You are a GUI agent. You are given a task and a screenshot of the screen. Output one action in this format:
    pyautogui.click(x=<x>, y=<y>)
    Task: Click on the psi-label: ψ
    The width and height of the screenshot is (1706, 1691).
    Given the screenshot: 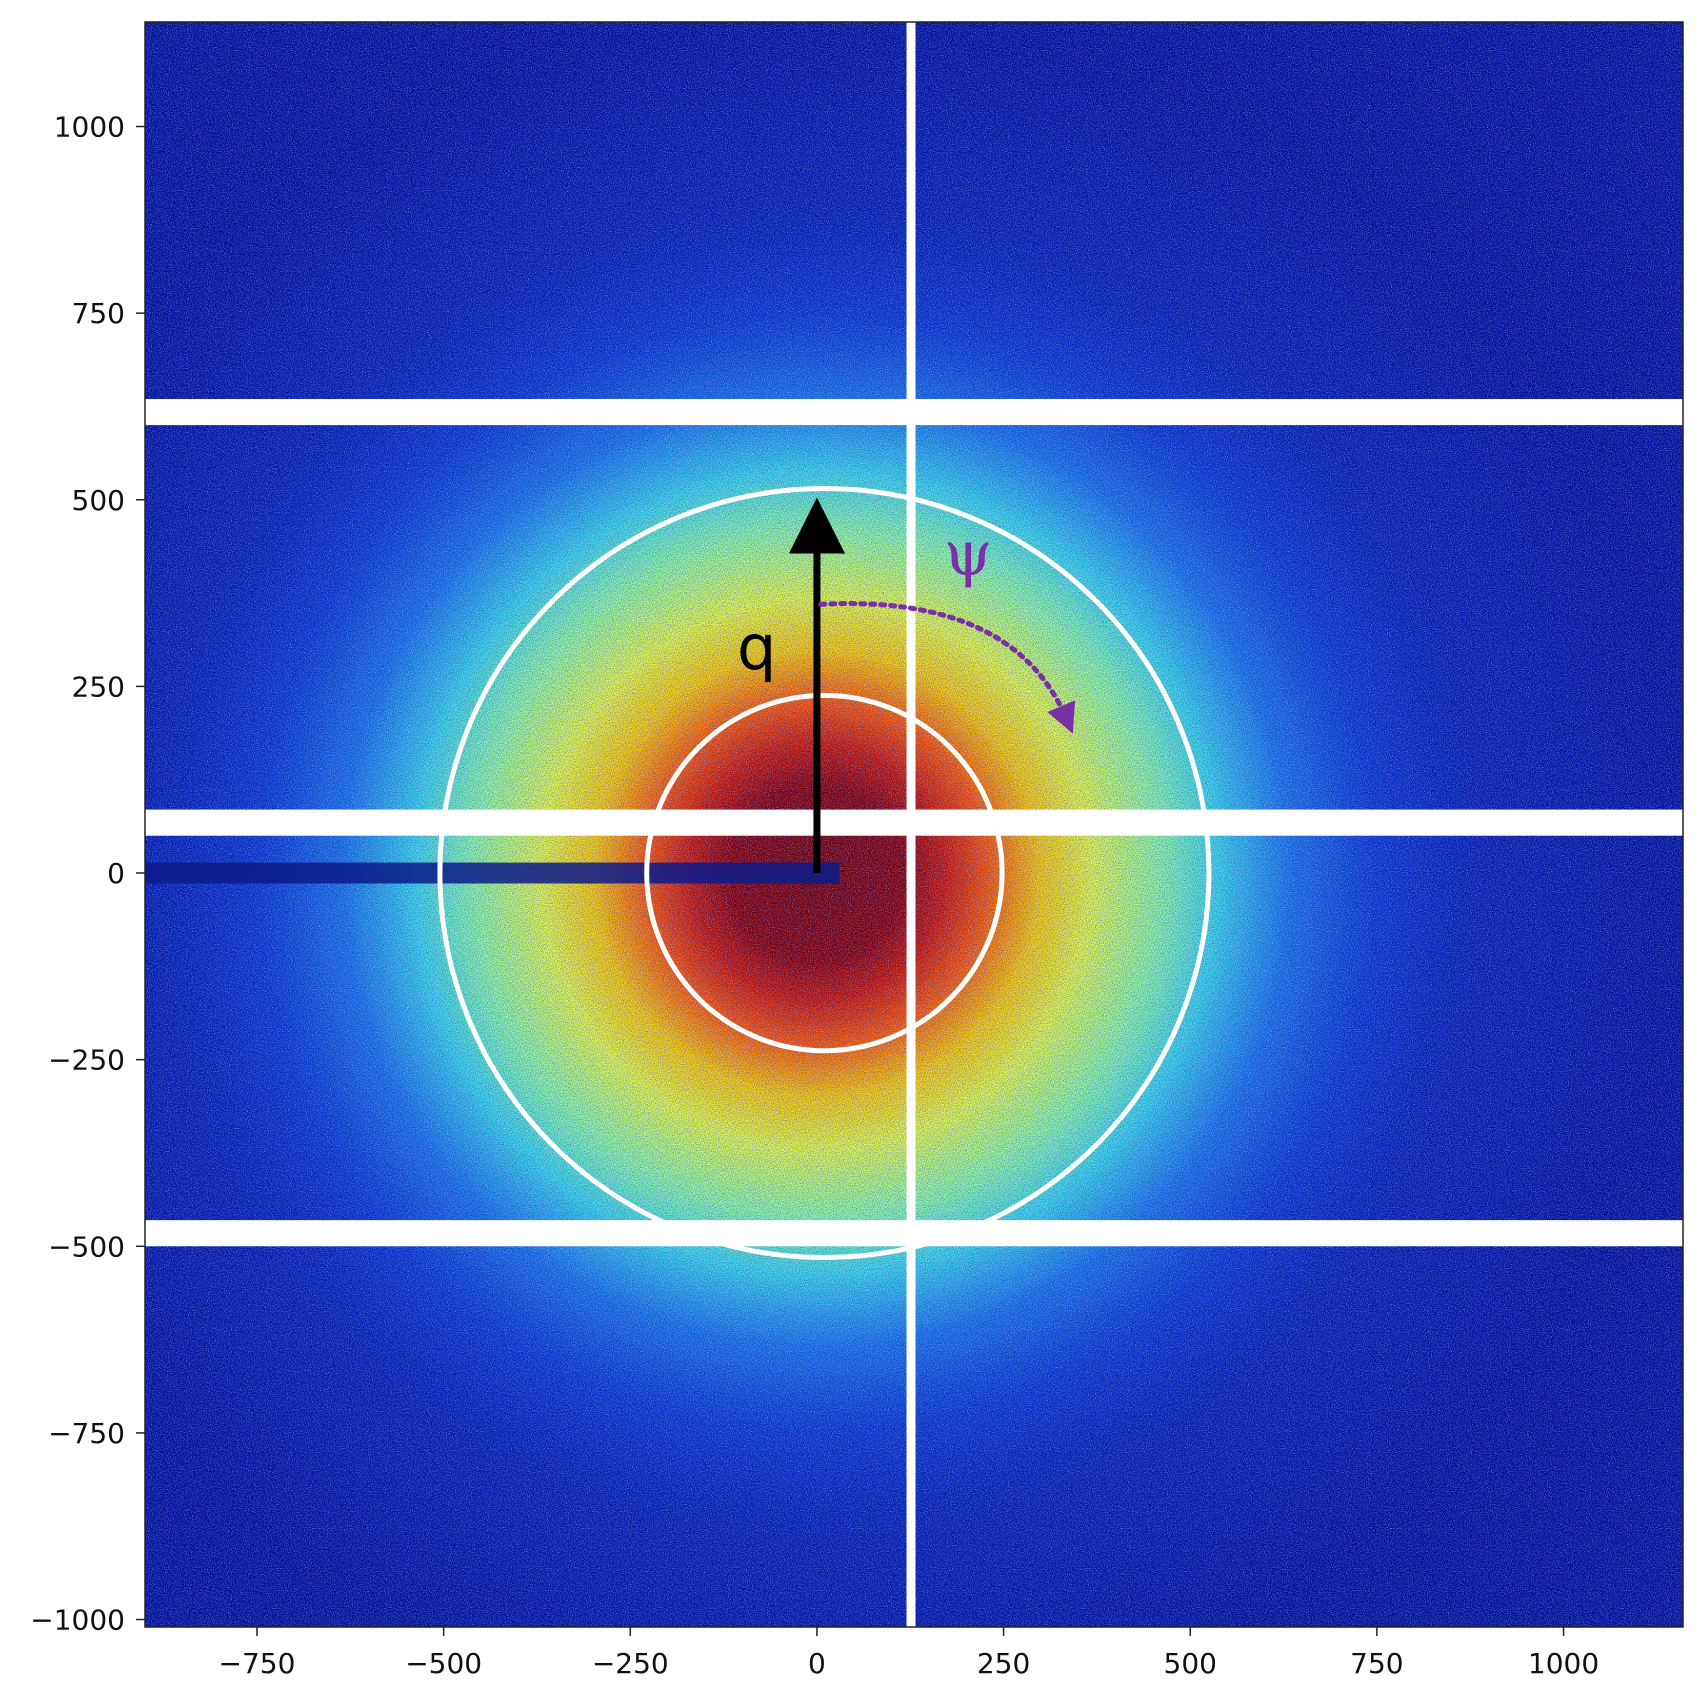 What is the action you would take?
    pyautogui.click(x=968, y=552)
    